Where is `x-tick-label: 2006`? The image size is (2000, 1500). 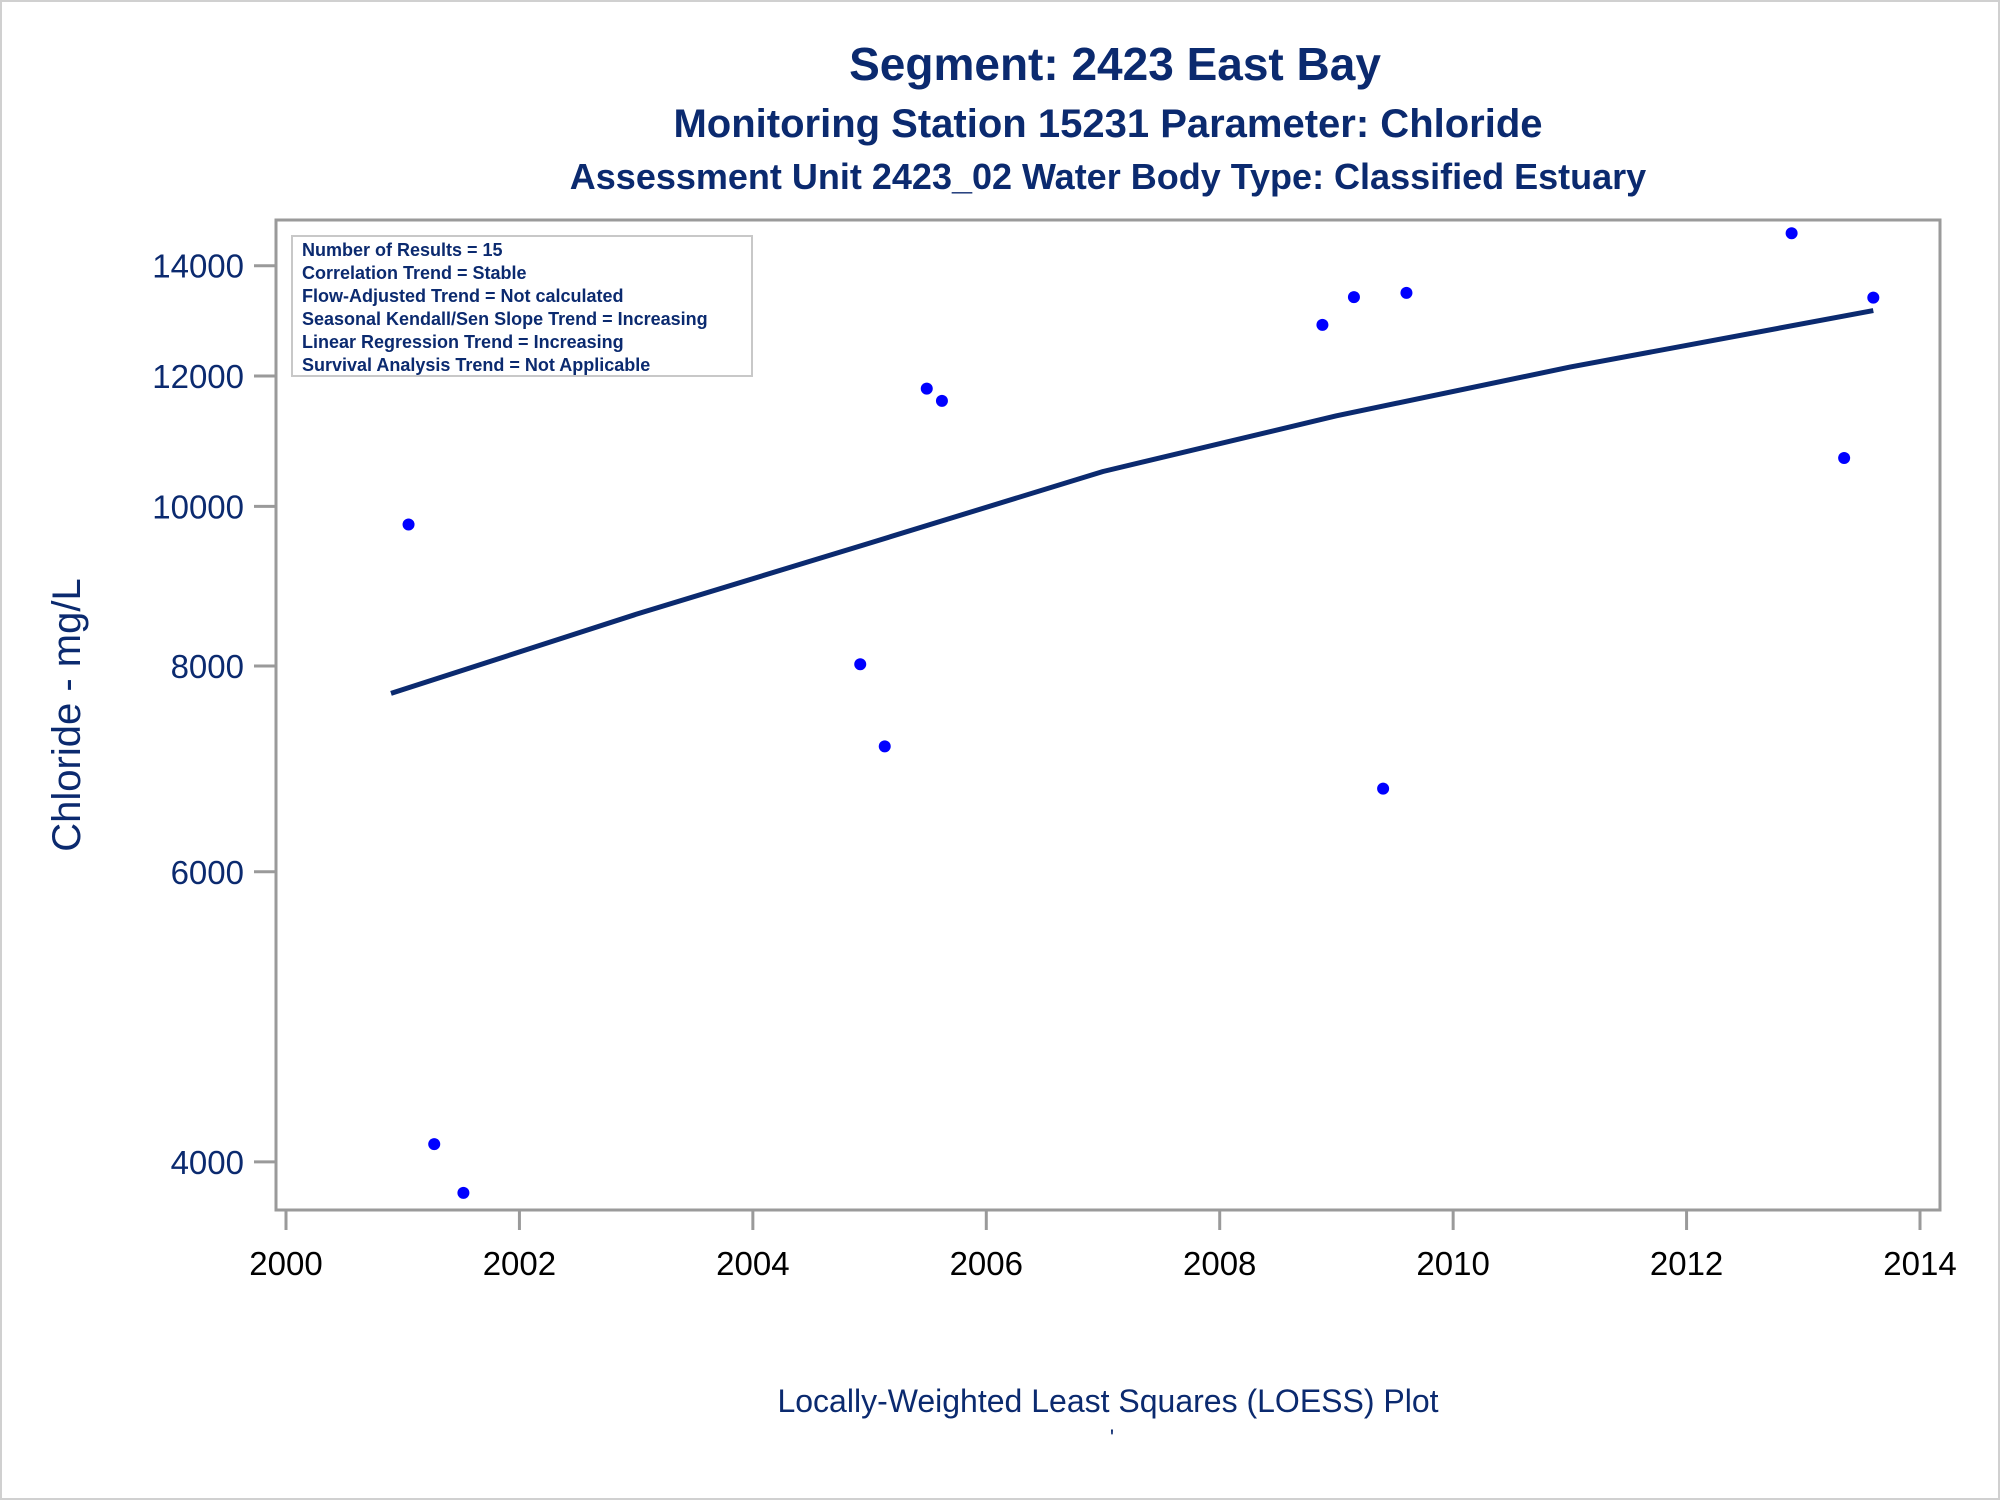 x-tick-label: 2006 is located at coordinates (986, 1263).